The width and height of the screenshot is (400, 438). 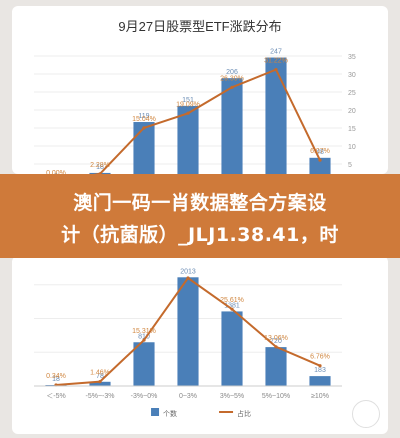 What do you see at coordinates (188, 271) in the screenshot?
I see `bar-value-label: 2013` at bounding box center [188, 271].